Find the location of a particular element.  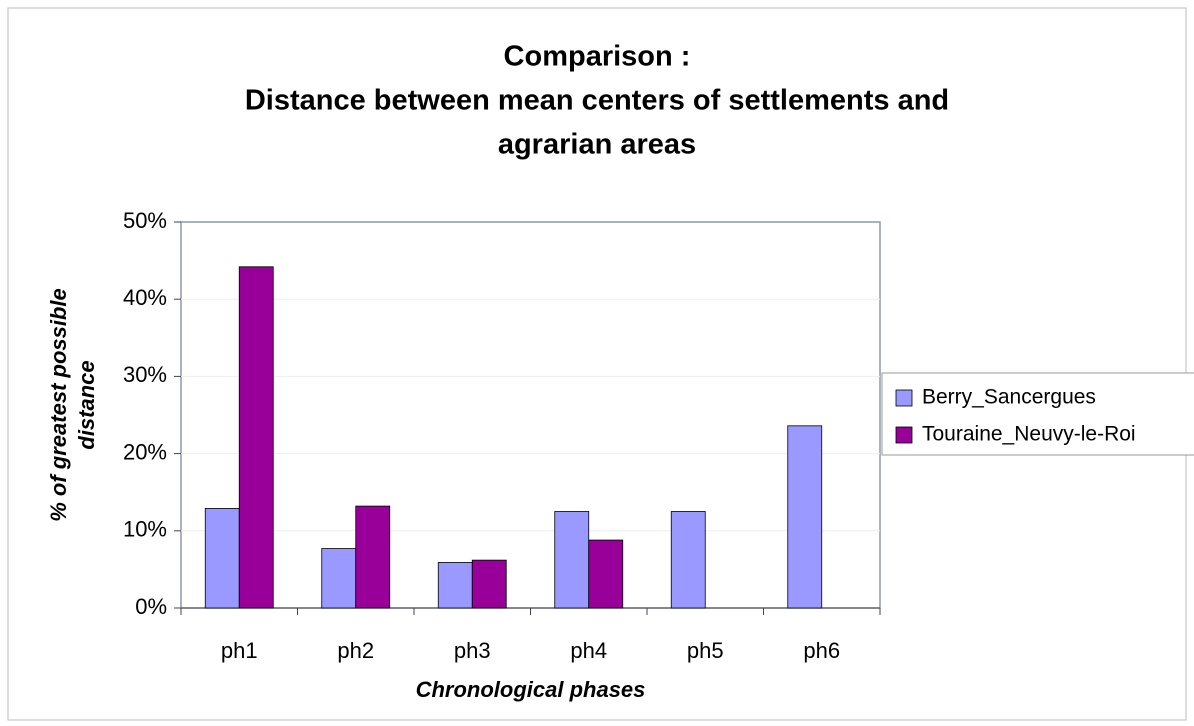

chart-title: agrarian areas is located at coordinates (597, 145).